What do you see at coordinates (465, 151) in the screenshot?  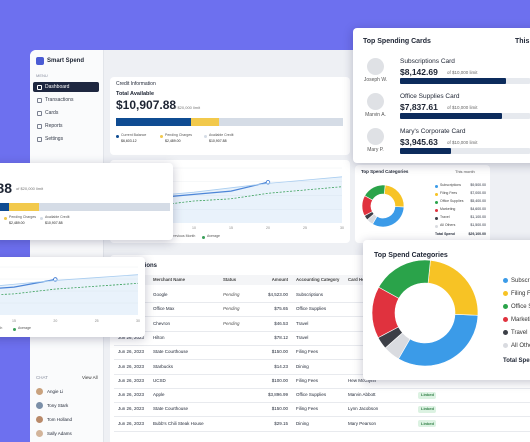 I see `bar-track` at bounding box center [465, 151].